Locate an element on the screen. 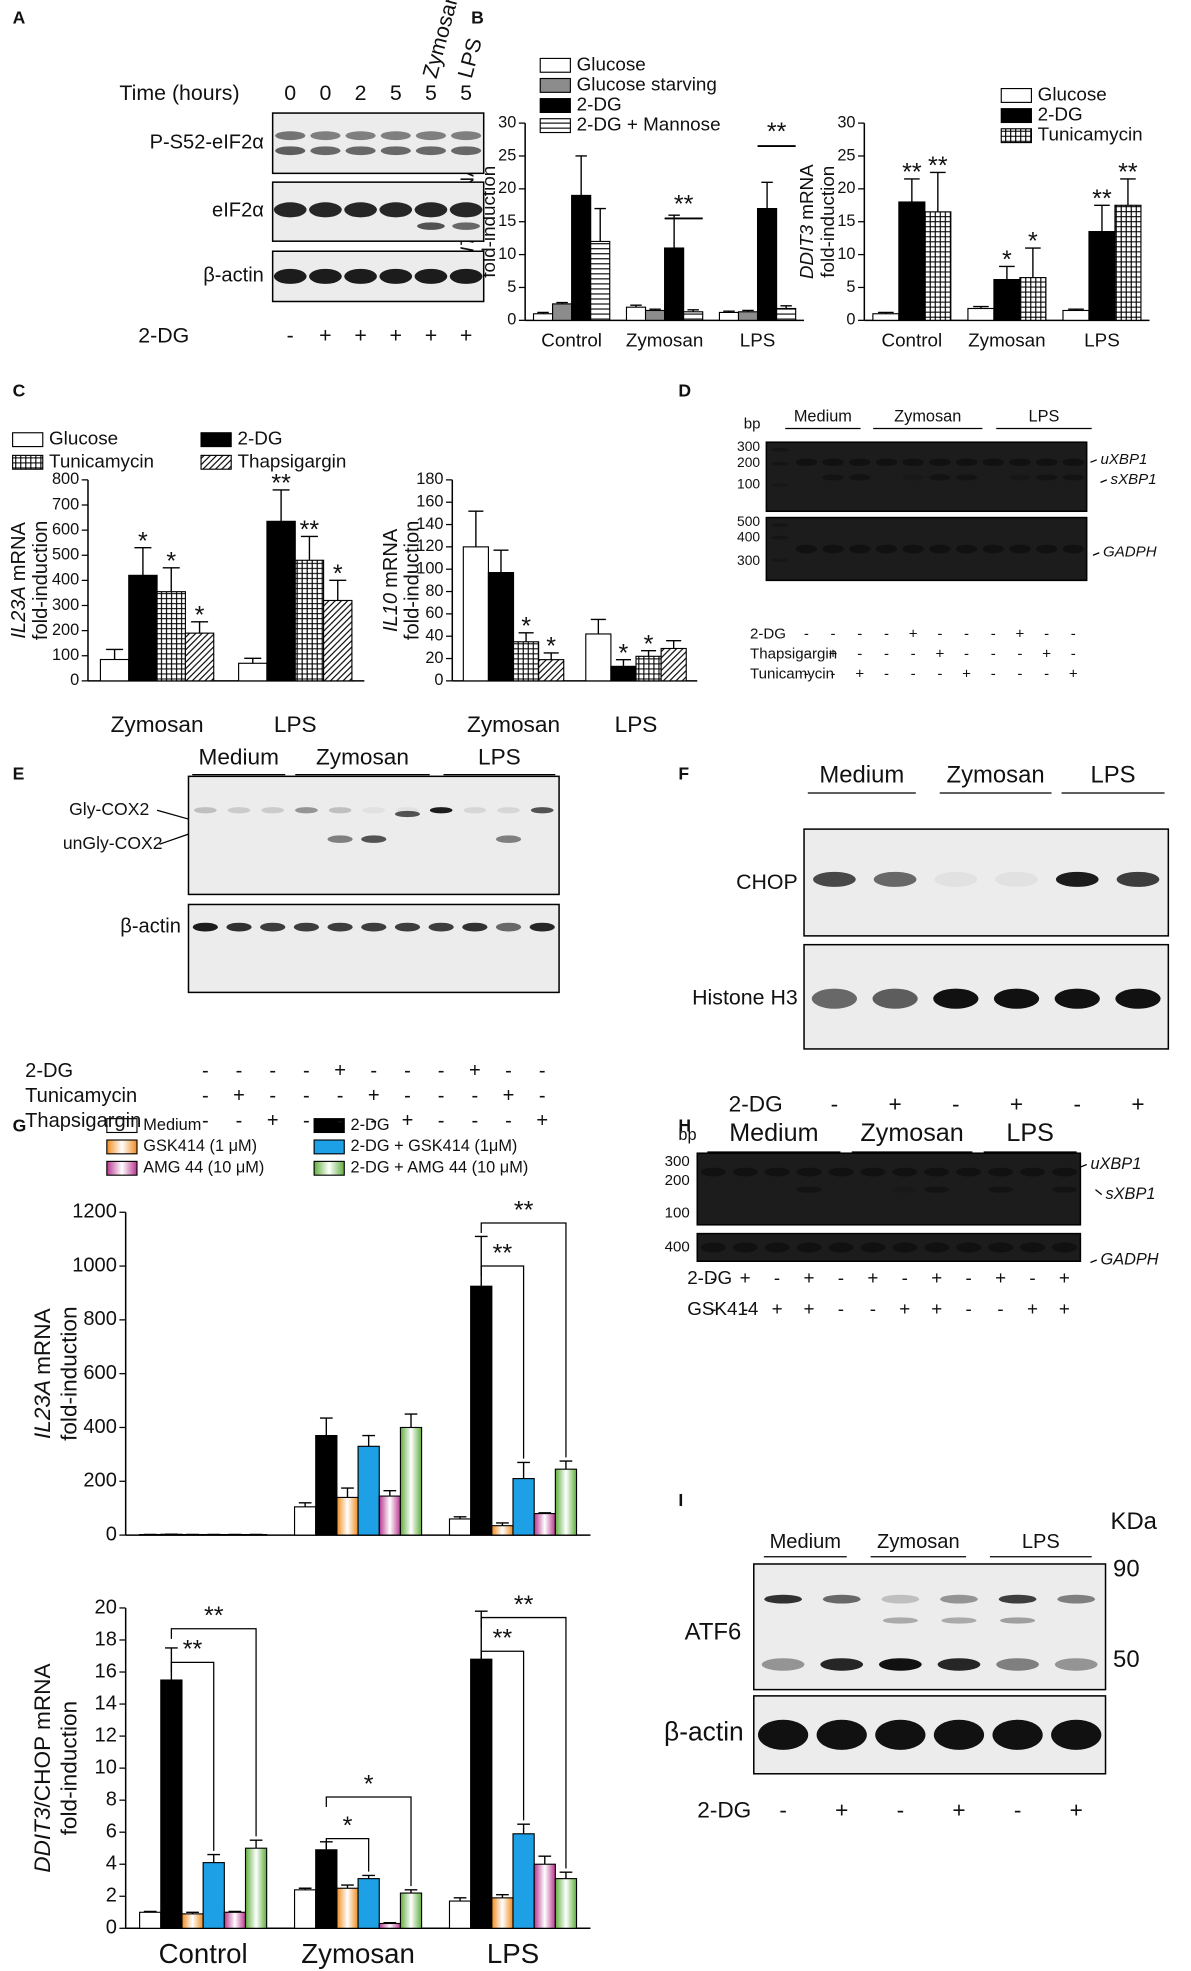 The width and height of the screenshot is (1191, 1971). x-tick-label: Control is located at coordinates (571, 340).